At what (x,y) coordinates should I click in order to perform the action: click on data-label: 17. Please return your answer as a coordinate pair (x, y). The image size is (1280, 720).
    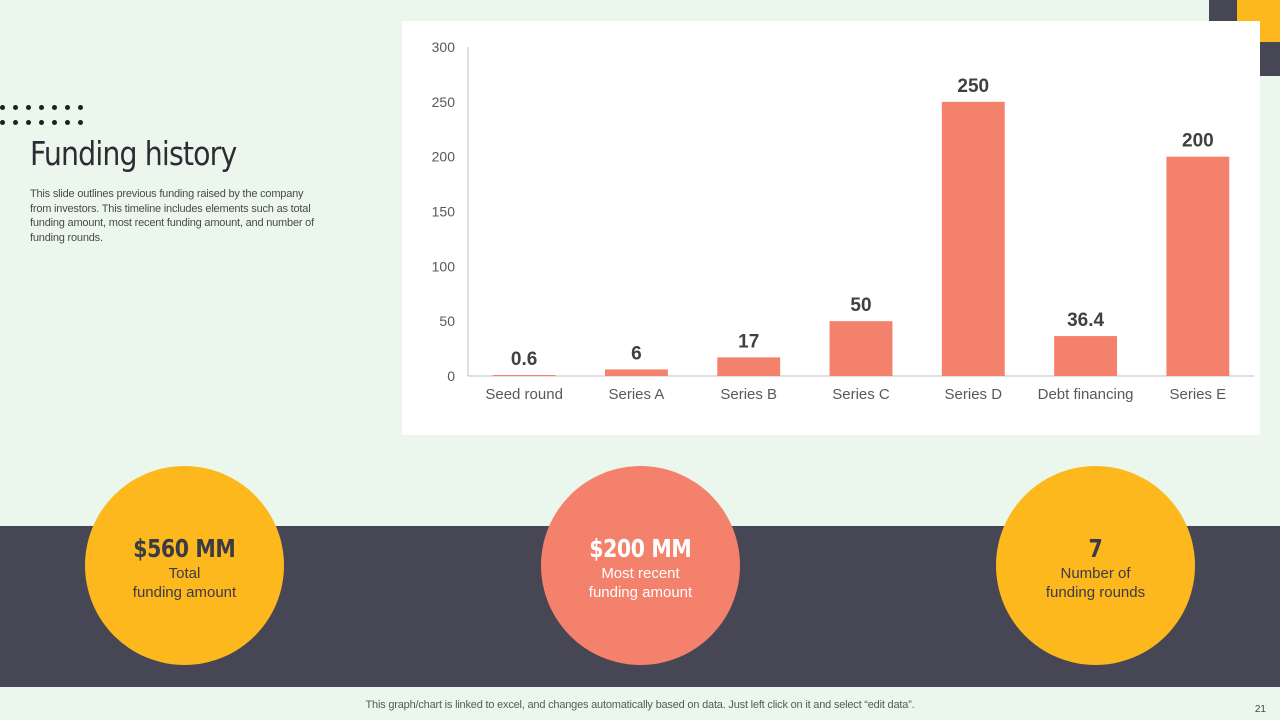
    Looking at the image, I should click on (748, 341).